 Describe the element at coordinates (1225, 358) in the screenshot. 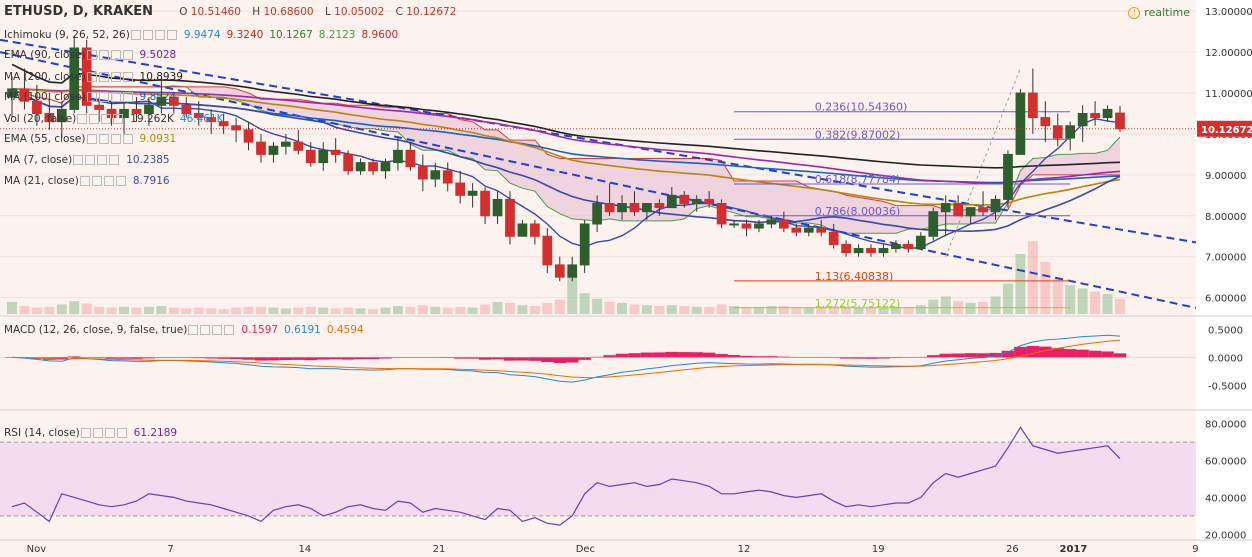

I see `macd-tick-label: 0.0000` at that location.